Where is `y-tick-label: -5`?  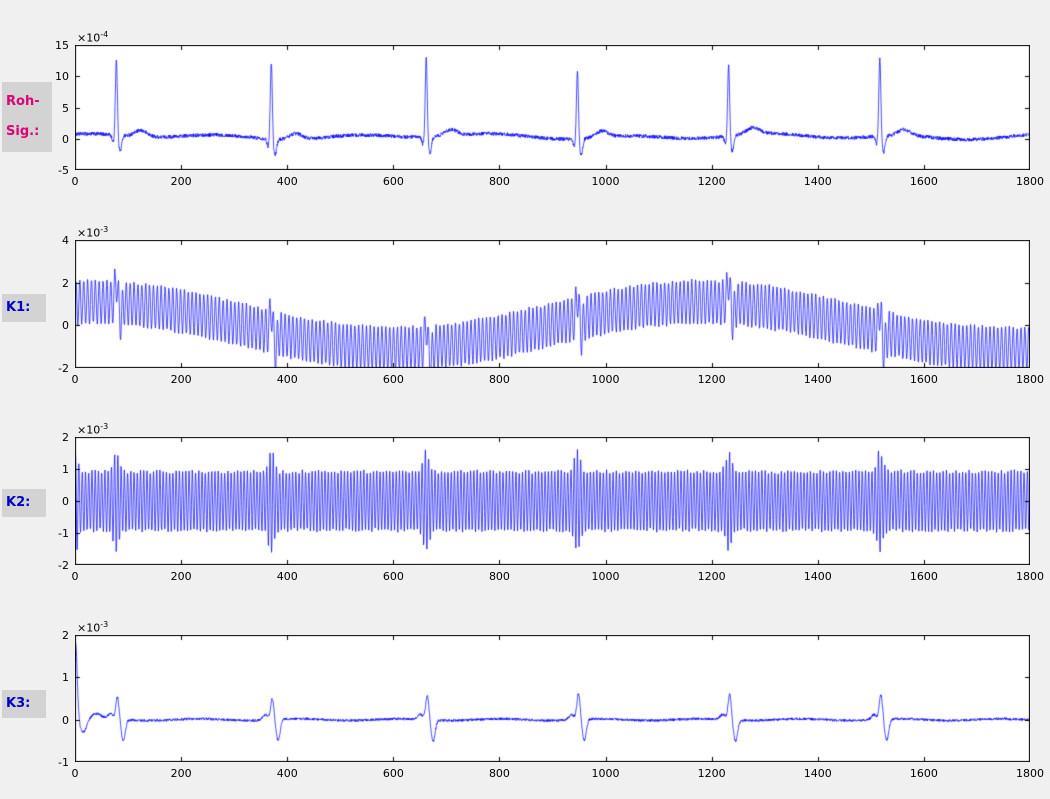
y-tick-label: -5 is located at coordinates (63, 170).